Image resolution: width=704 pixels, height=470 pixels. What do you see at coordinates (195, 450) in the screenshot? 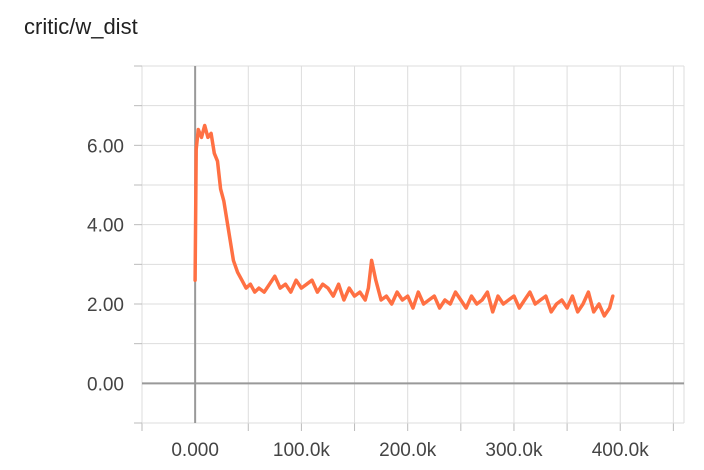
I see `x-tick-label: 0.000` at bounding box center [195, 450].